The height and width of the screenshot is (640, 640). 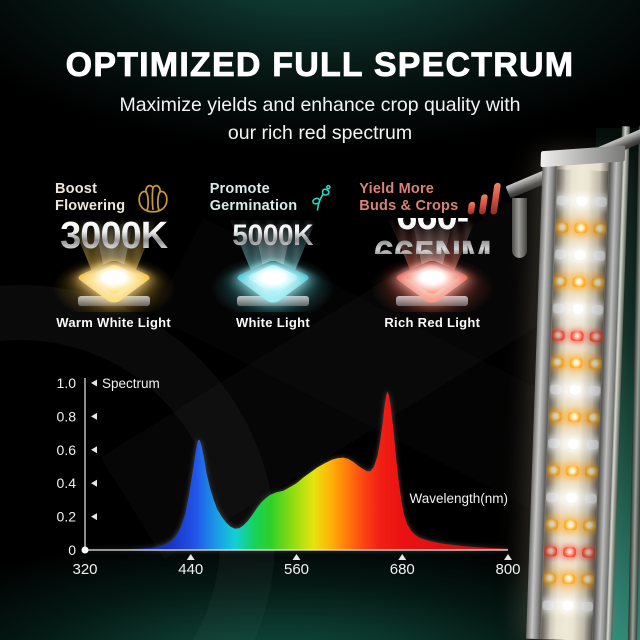 I want to click on feature-label-line2: Germination, so click(x=253, y=206).